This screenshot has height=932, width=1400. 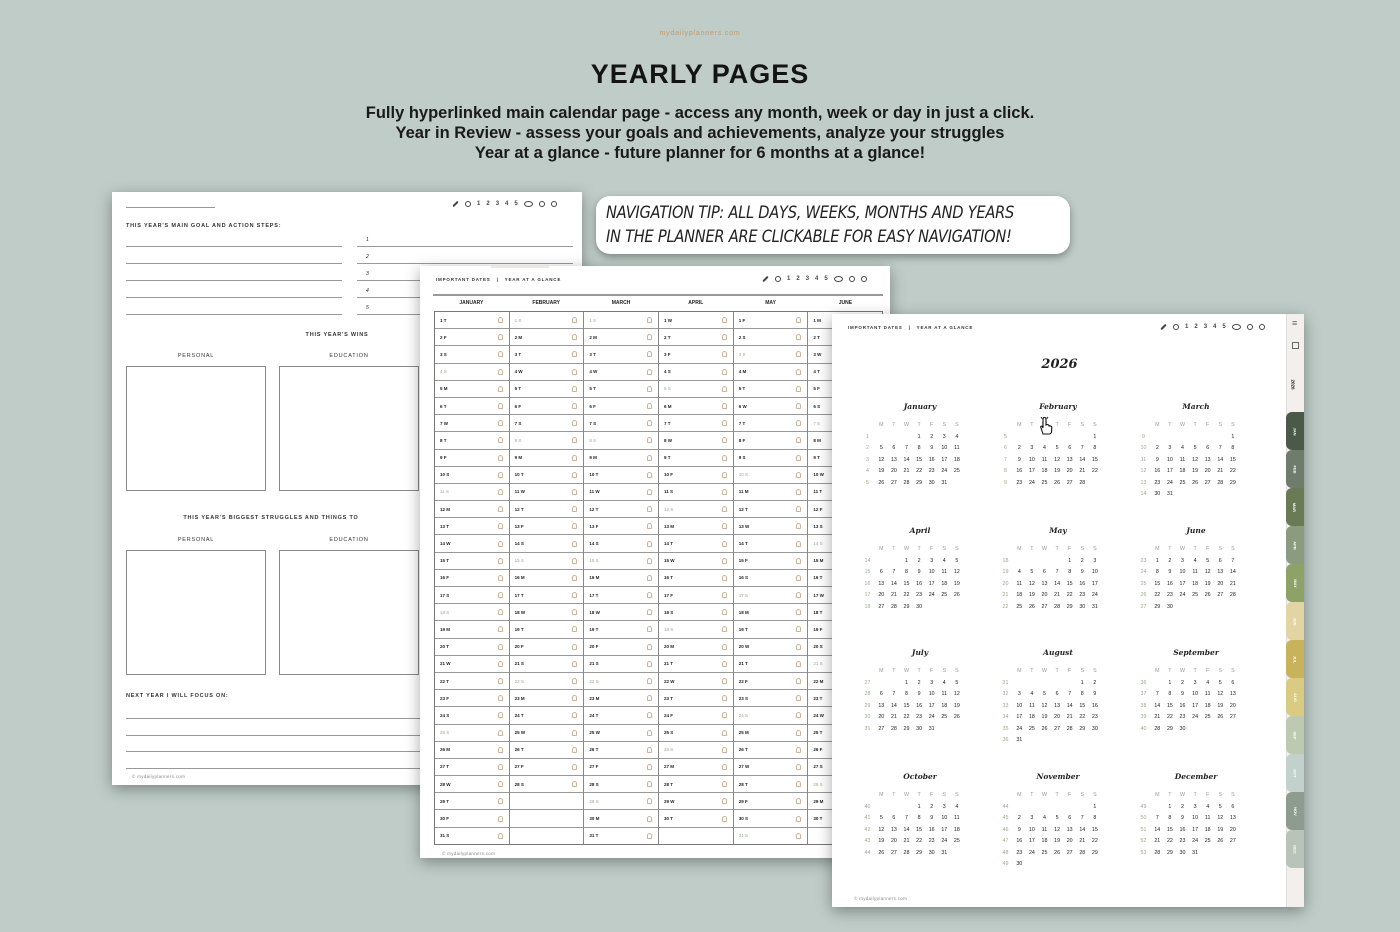 I want to click on week-number: 40, so click(x=867, y=806).